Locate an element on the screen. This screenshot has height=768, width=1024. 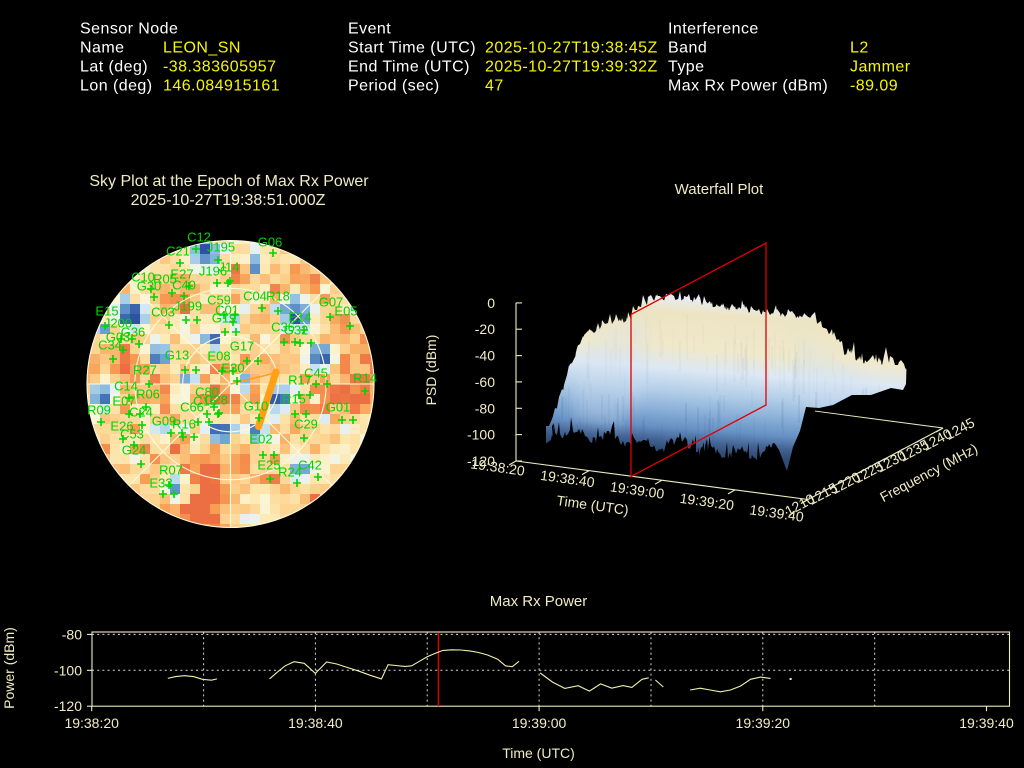
svg-text: J196 is located at coordinates (213, 271).